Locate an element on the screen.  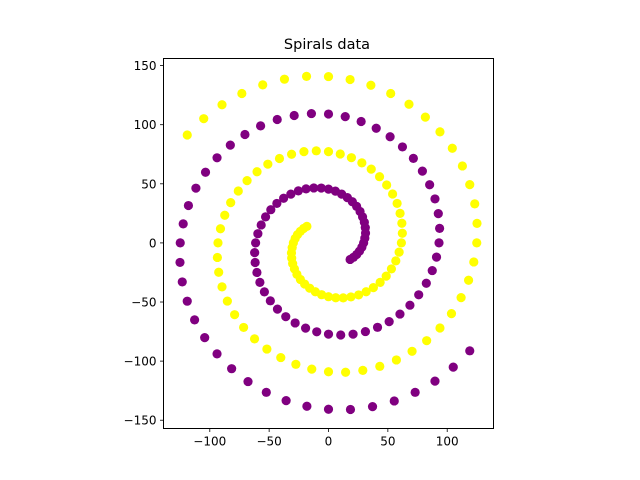
x-tick-label: −100 is located at coordinates (209, 442).